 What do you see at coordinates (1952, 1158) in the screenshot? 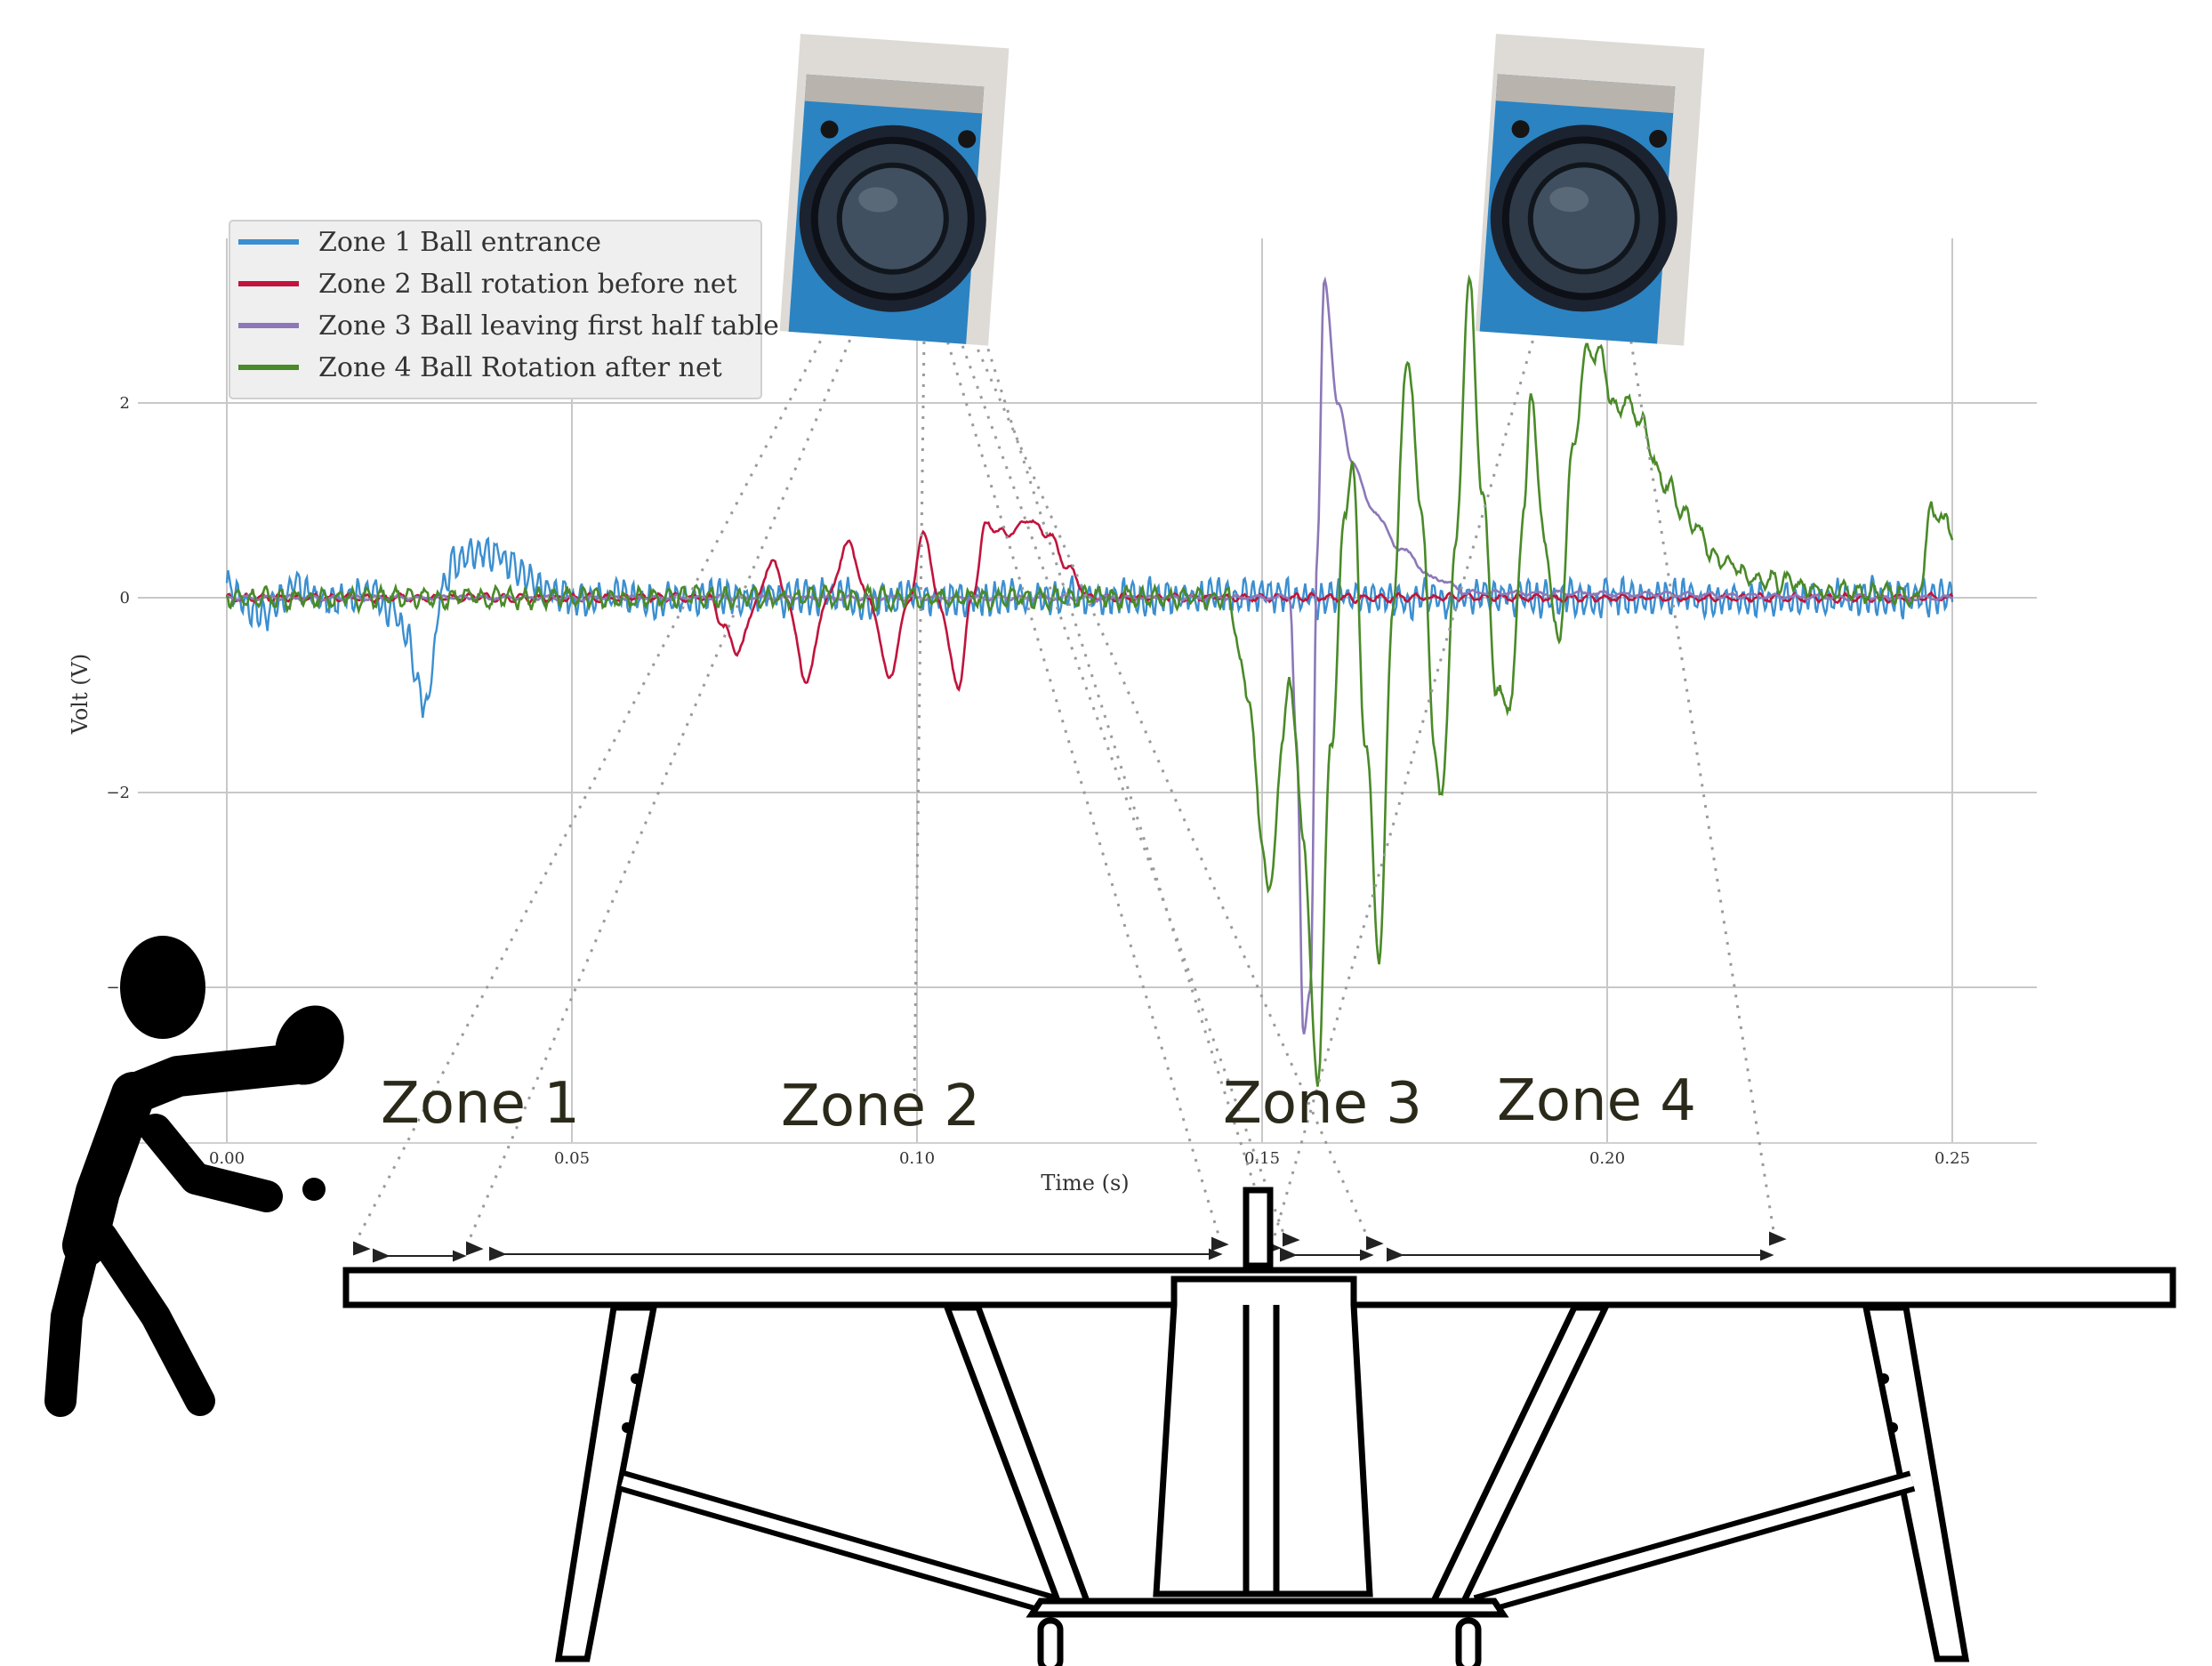
I see `x-tick-label: 0.25` at bounding box center [1952, 1158].